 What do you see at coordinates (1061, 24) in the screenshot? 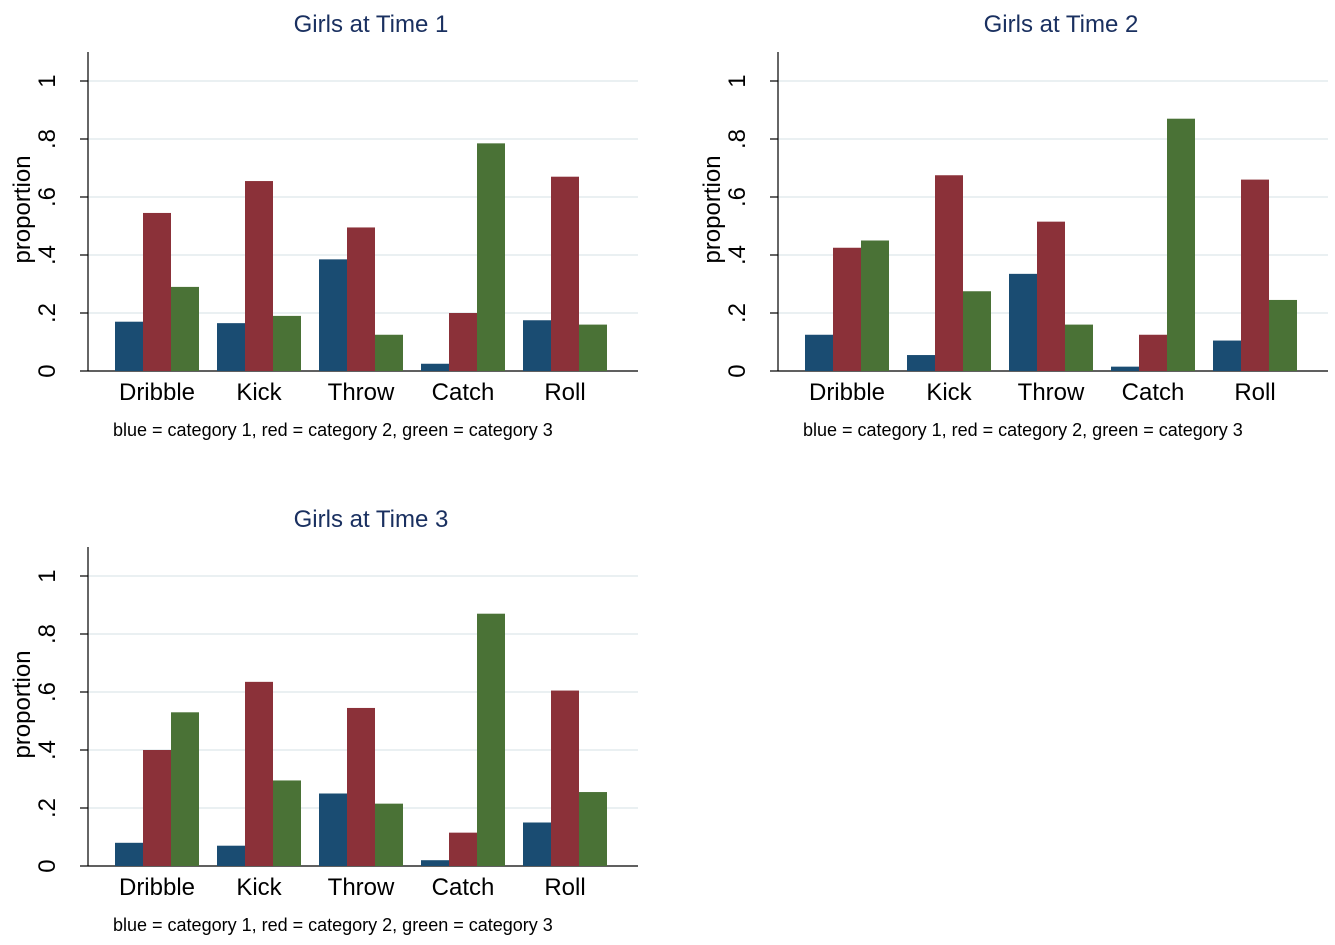
I see `chart-title: Girls at Time 2` at bounding box center [1061, 24].